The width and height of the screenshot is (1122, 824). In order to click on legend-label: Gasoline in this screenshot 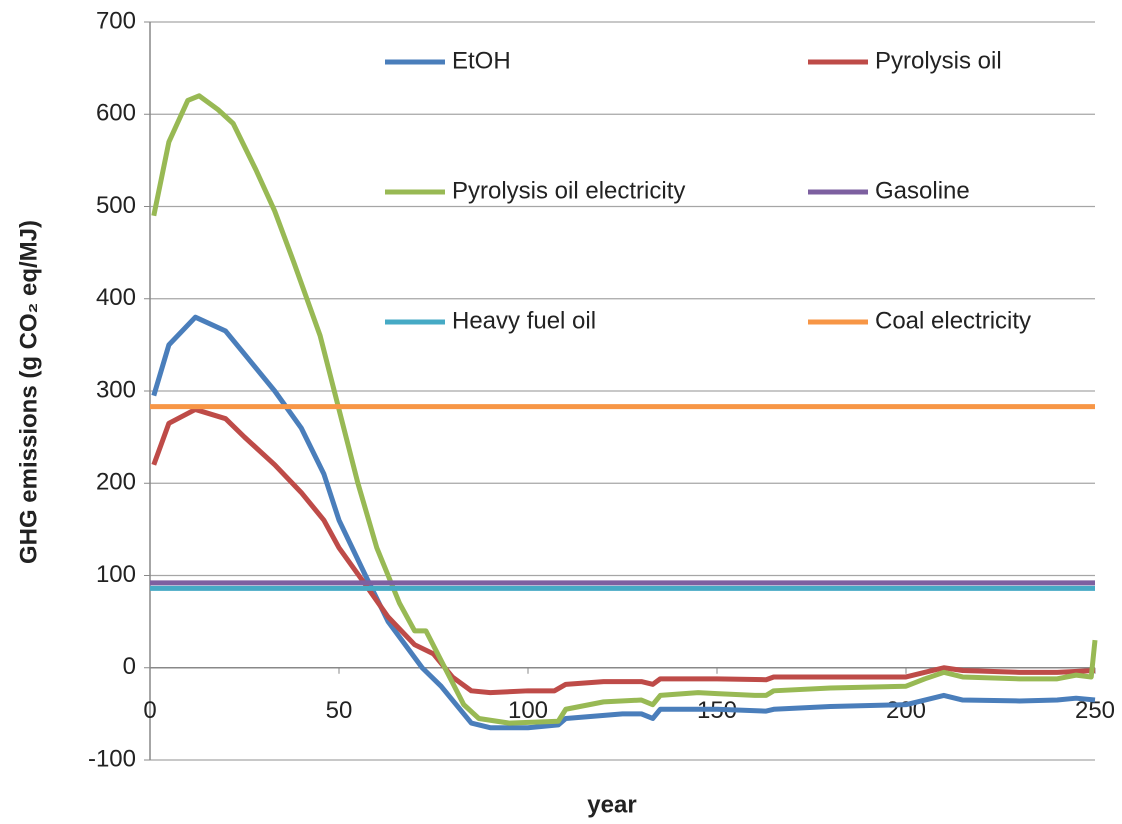, I will do `click(922, 190)`.